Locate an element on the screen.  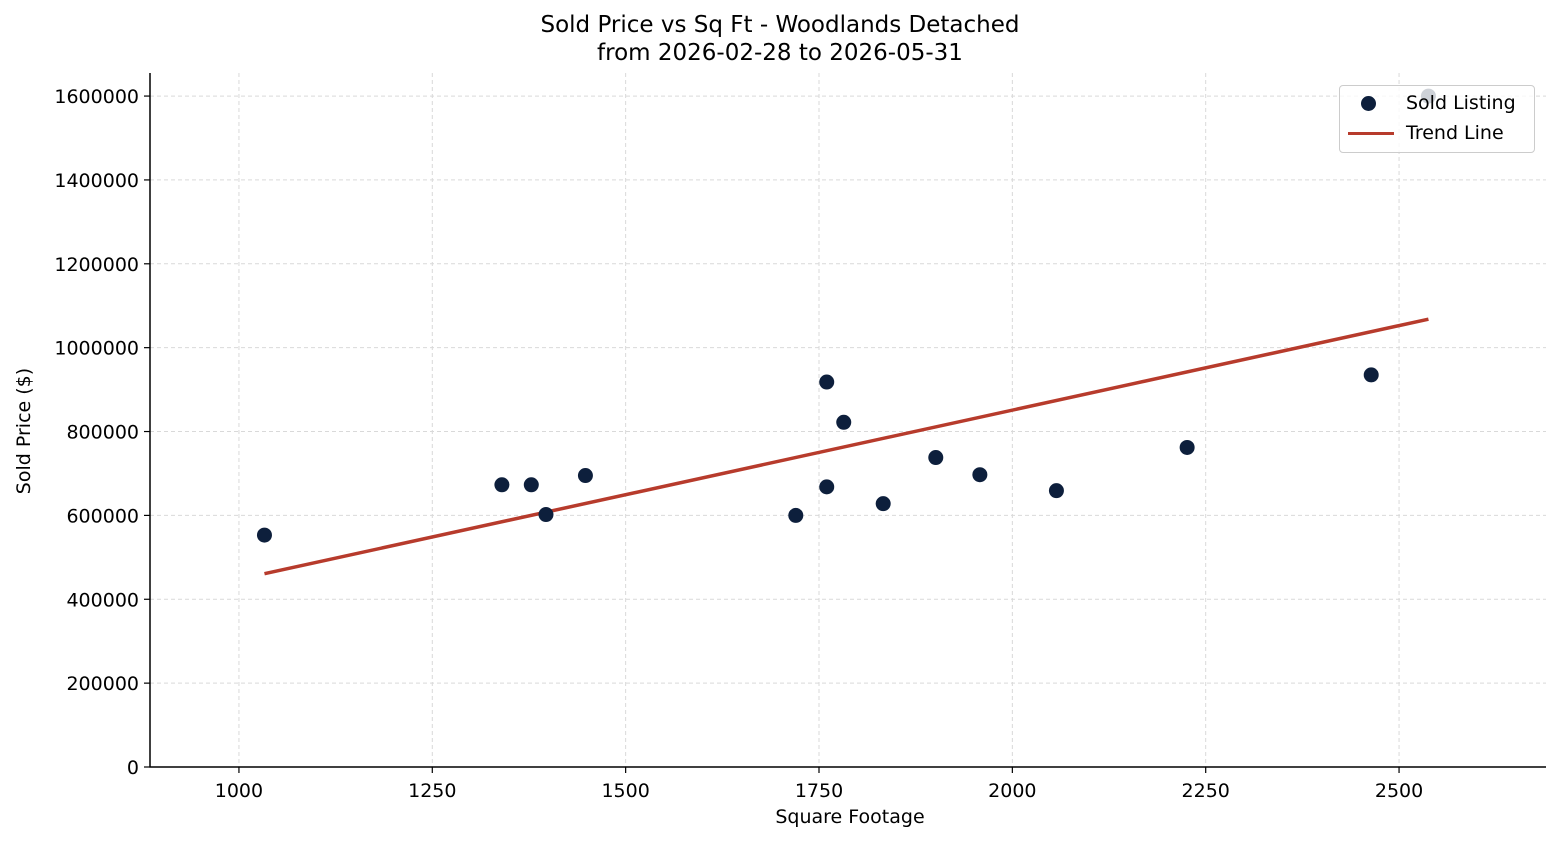
legend-entry-trend-line: Trend Line is located at coordinates (1422, 133).